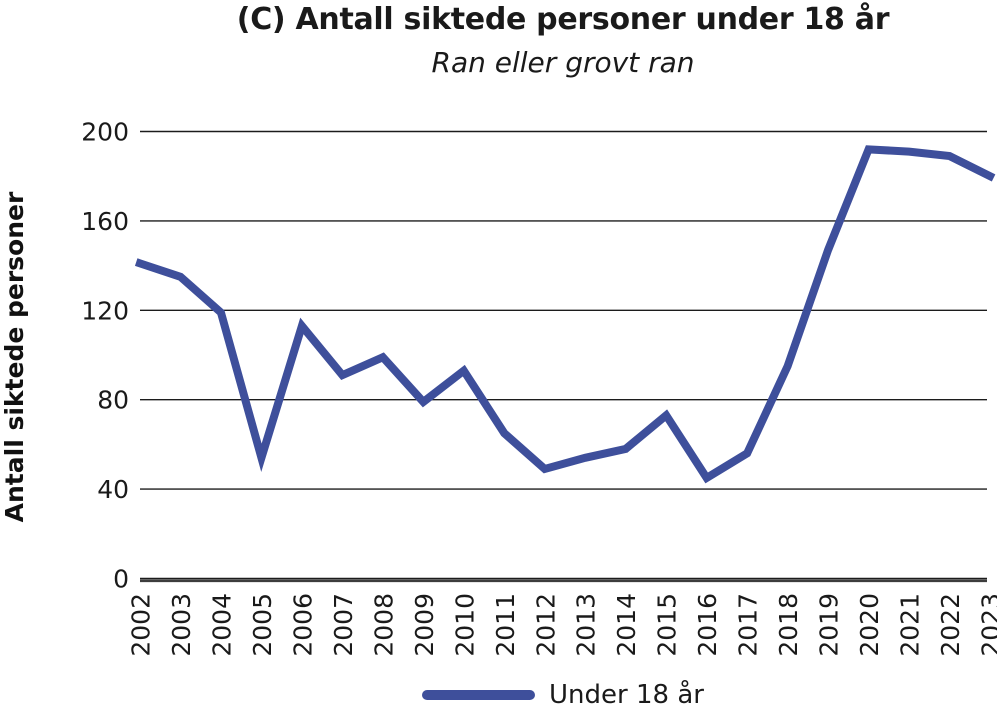 This screenshot has width=997, height=719. I want to click on x-tick-label: 2012, so click(545, 625).